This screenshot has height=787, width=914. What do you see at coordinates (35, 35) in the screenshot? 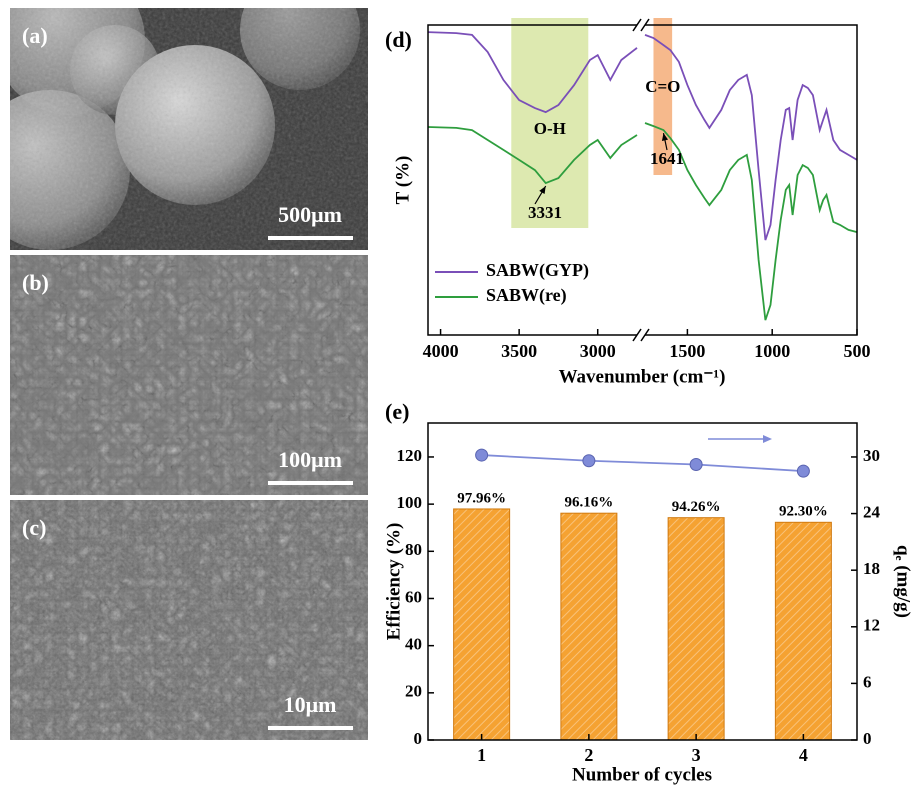
I see `panel-label: (a)` at bounding box center [35, 35].